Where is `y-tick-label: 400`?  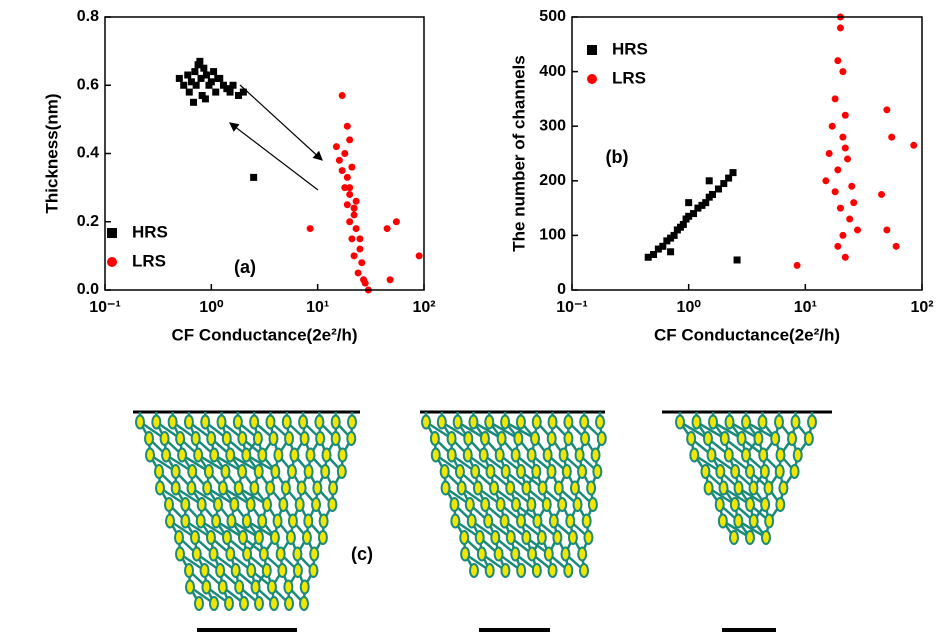 y-tick-label: 400 is located at coordinates (552, 71).